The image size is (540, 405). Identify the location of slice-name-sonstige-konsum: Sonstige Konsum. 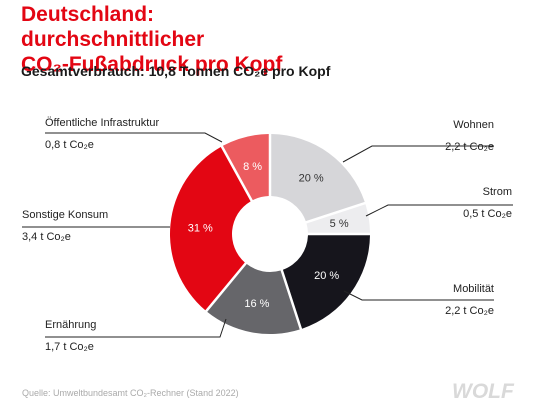
(65, 215).